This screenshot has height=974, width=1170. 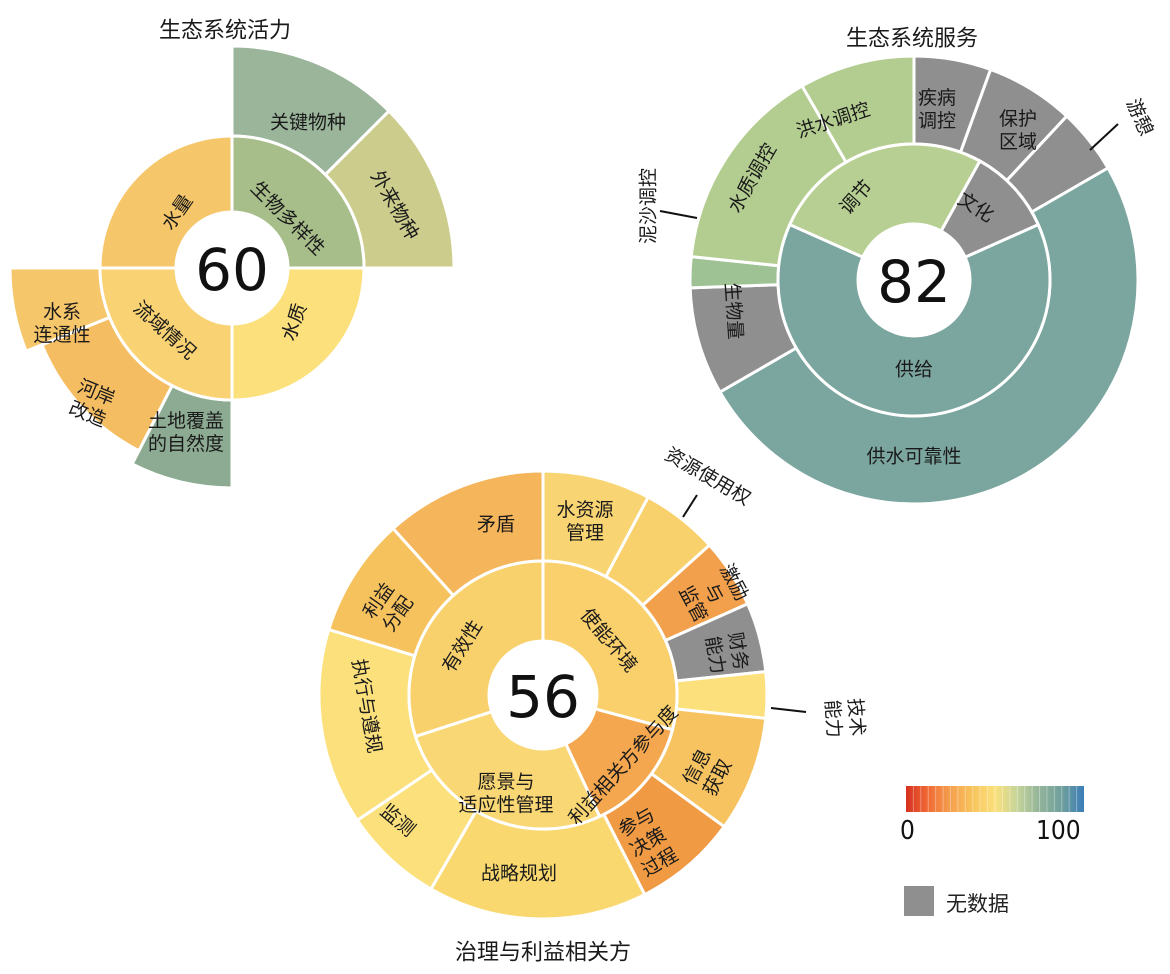 I want to click on inner-label: 供给, so click(x=914, y=370).